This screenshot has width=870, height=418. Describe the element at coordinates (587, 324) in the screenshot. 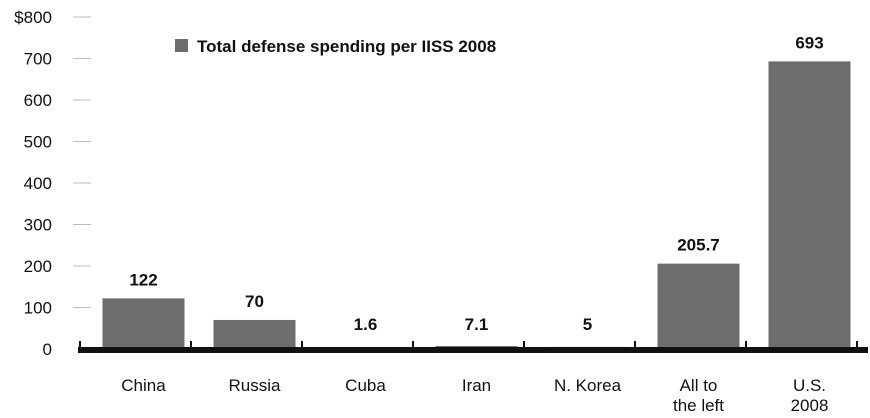

I see `data-label: 5` at that location.